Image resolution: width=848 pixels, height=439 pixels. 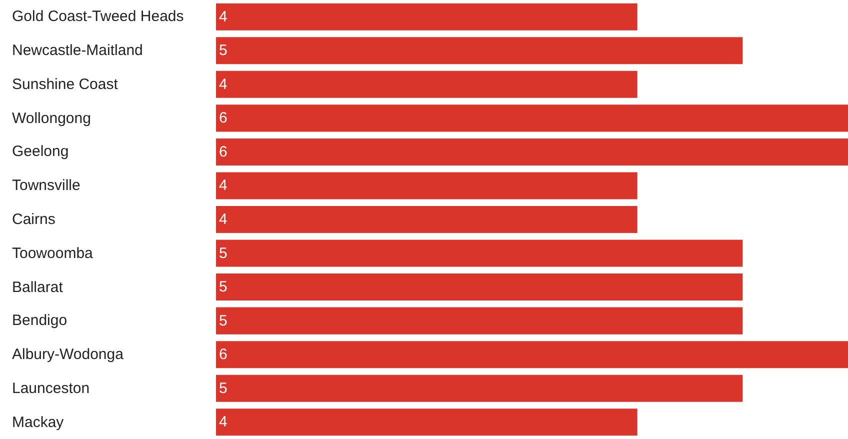 I want to click on y-tick-label: Mackay, so click(x=38, y=422).